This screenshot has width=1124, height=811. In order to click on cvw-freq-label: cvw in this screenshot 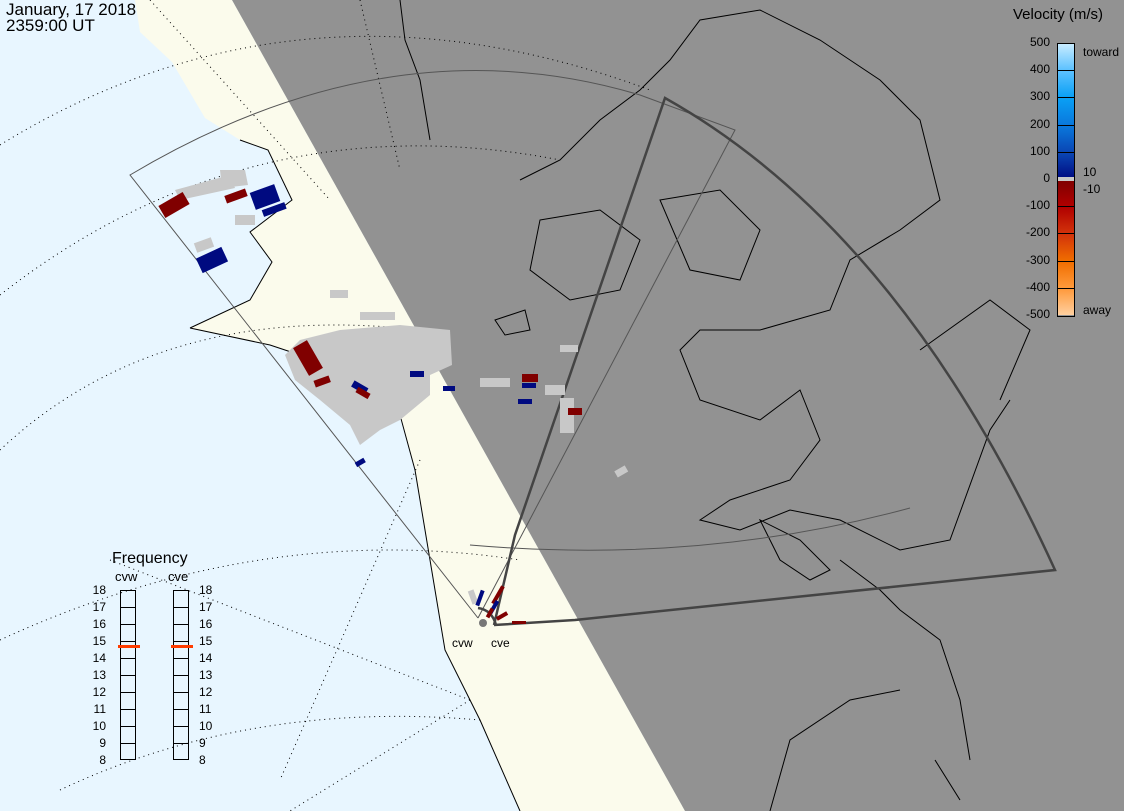, I will do `click(126, 576)`.